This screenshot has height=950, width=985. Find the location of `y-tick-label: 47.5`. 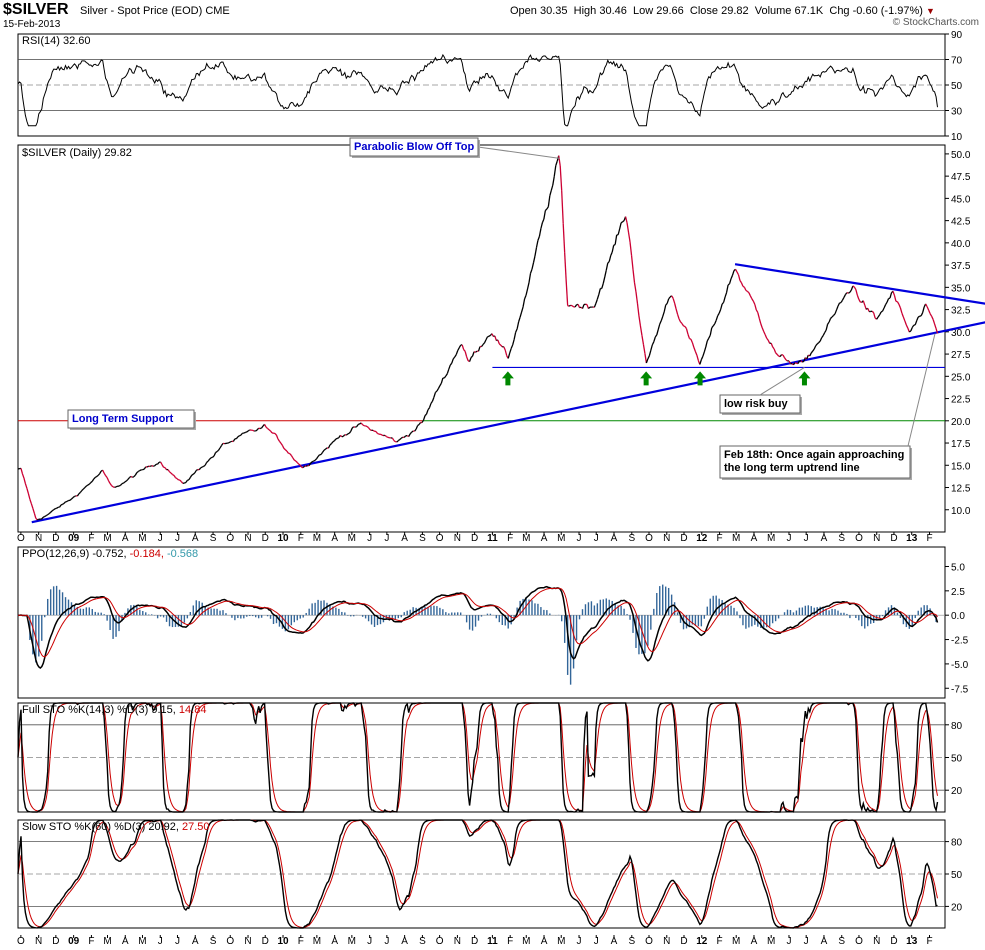

y-tick-label: 47.5 is located at coordinates (961, 177).